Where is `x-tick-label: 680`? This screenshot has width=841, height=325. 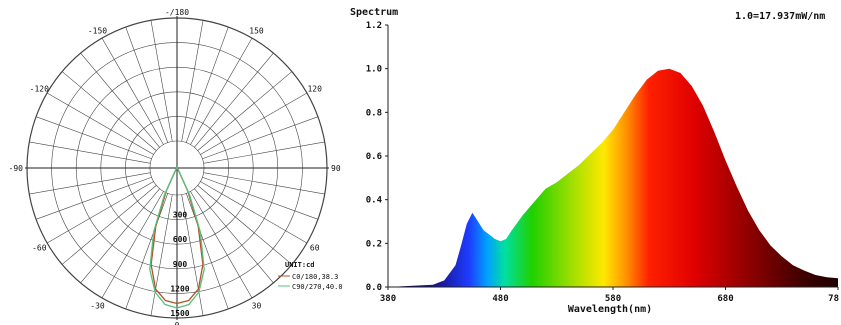
x-tick-label: 680 is located at coordinates (725, 299).